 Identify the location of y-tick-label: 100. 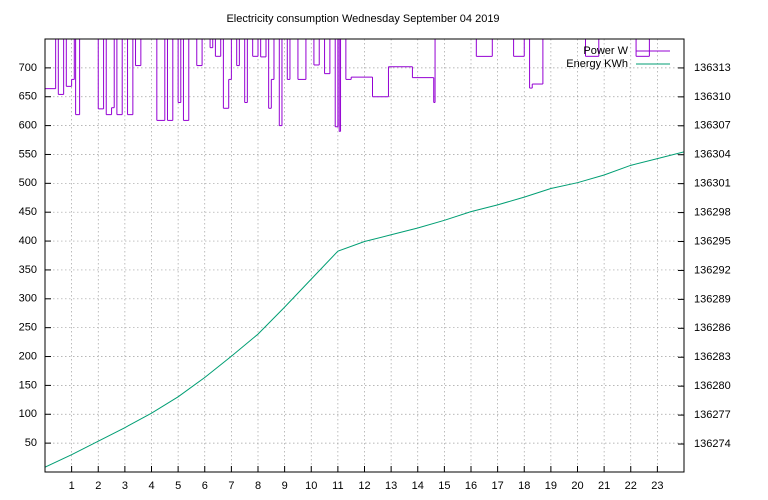
(28, 414).